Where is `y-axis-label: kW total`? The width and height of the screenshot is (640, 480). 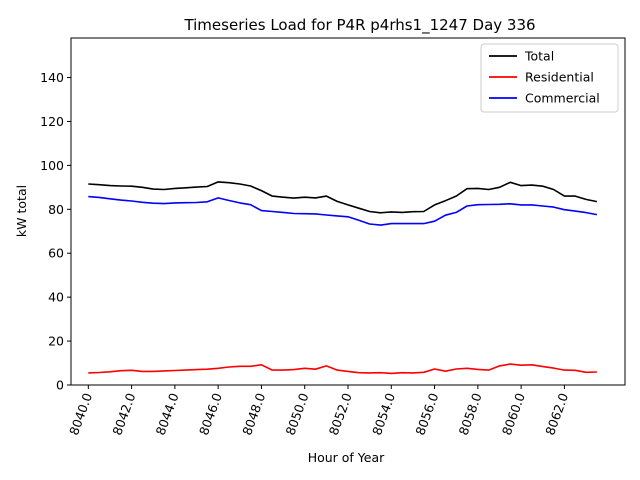
y-axis-label: kW total is located at coordinates (21, 211).